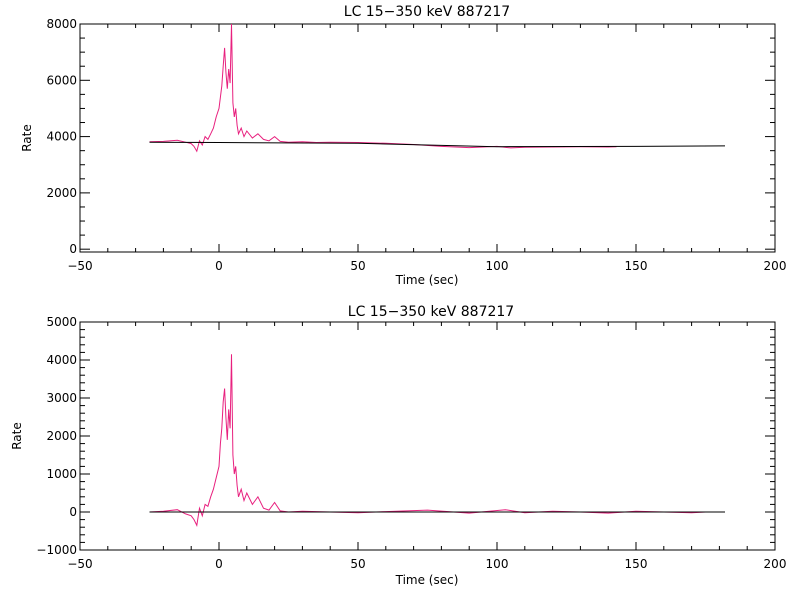 The image size is (800, 600). I want to click on y-tick-label: 5000, so click(61, 322).